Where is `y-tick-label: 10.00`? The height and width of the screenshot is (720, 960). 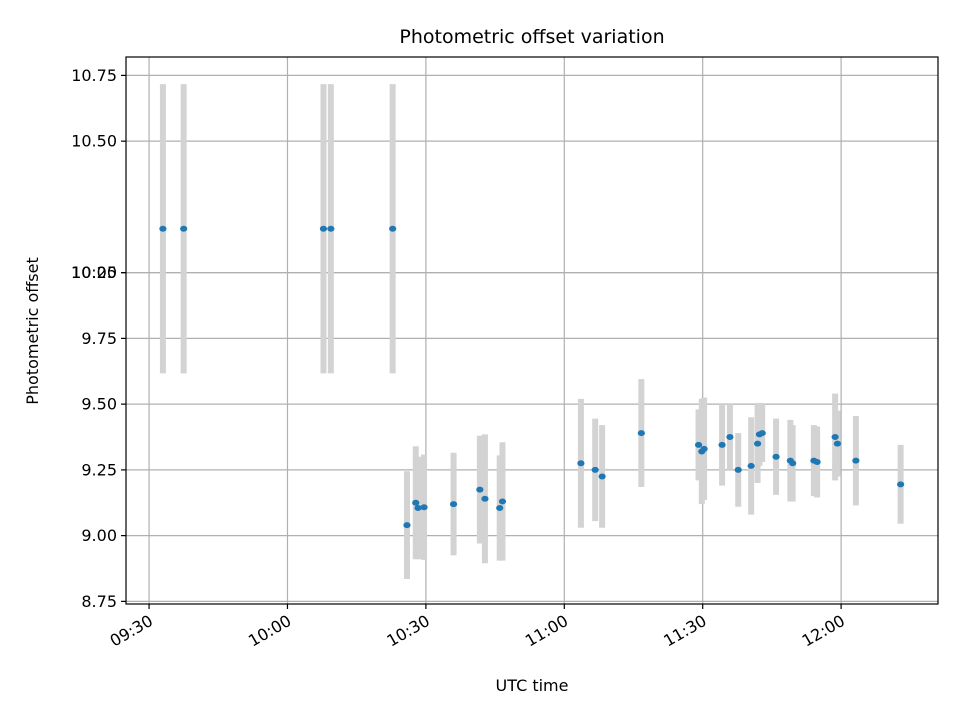 y-tick-label: 10.00 is located at coordinates (94, 272).